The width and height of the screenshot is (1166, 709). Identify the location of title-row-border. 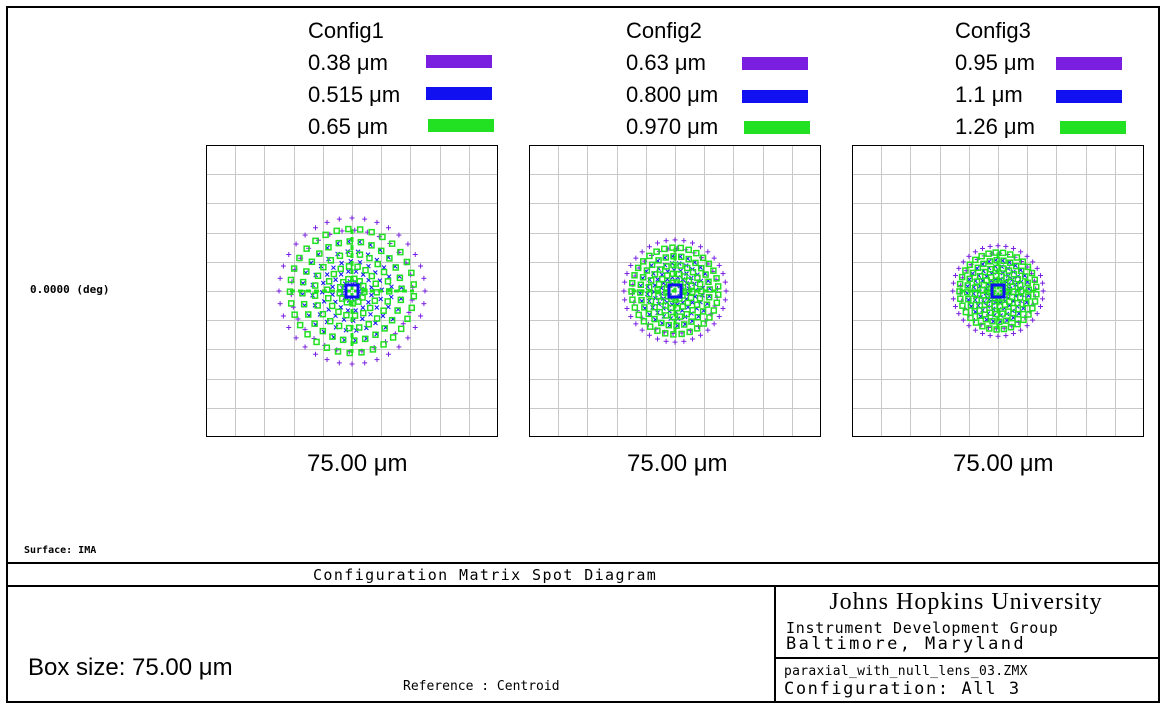
(583, 586).